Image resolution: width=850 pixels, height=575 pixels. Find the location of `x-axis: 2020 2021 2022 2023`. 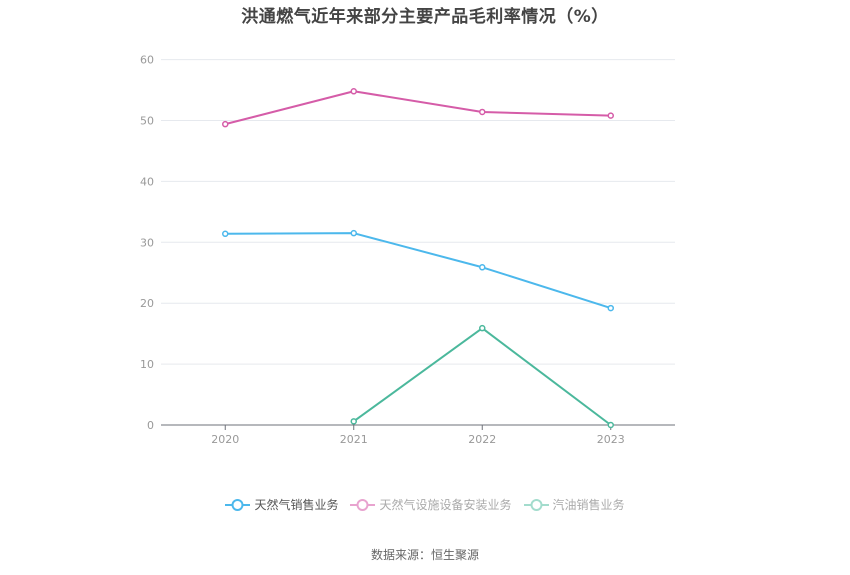

x-axis: 2020 2021 2022 2023 is located at coordinates (418, 435).